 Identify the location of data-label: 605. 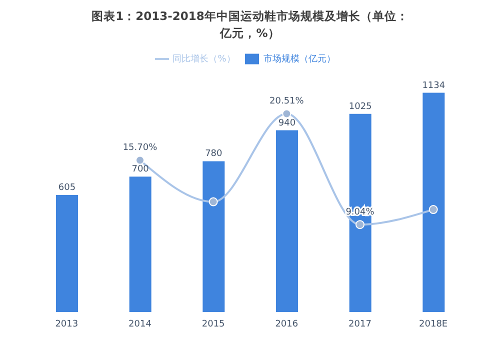
(67, 188).